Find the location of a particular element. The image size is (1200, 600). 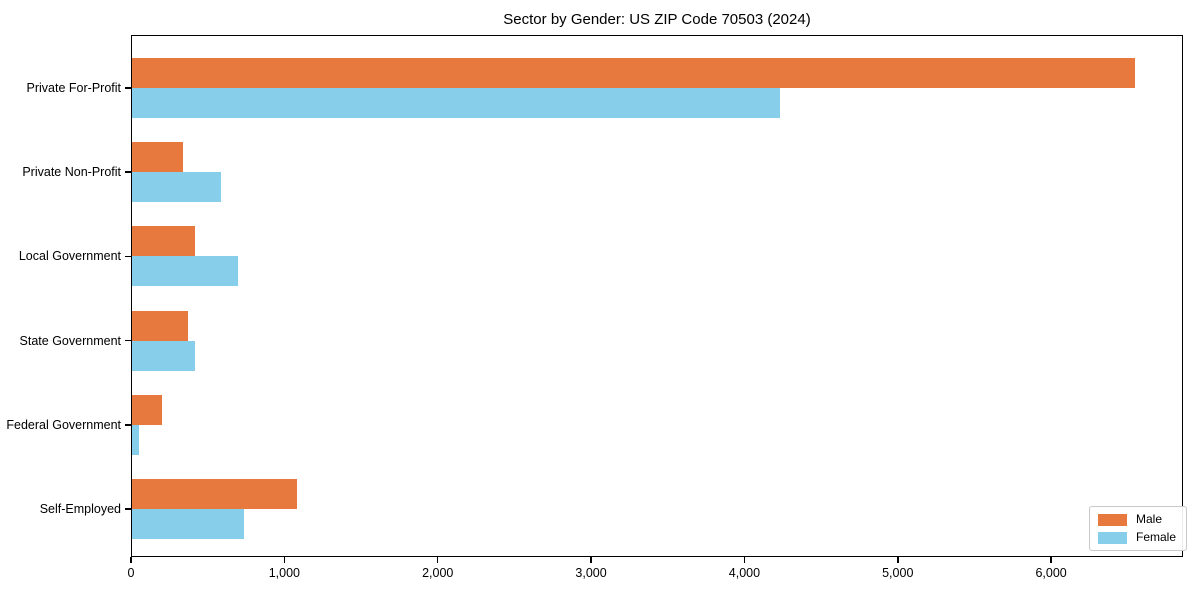

category-label: Self-Employed is located at coordinates (80, 509).